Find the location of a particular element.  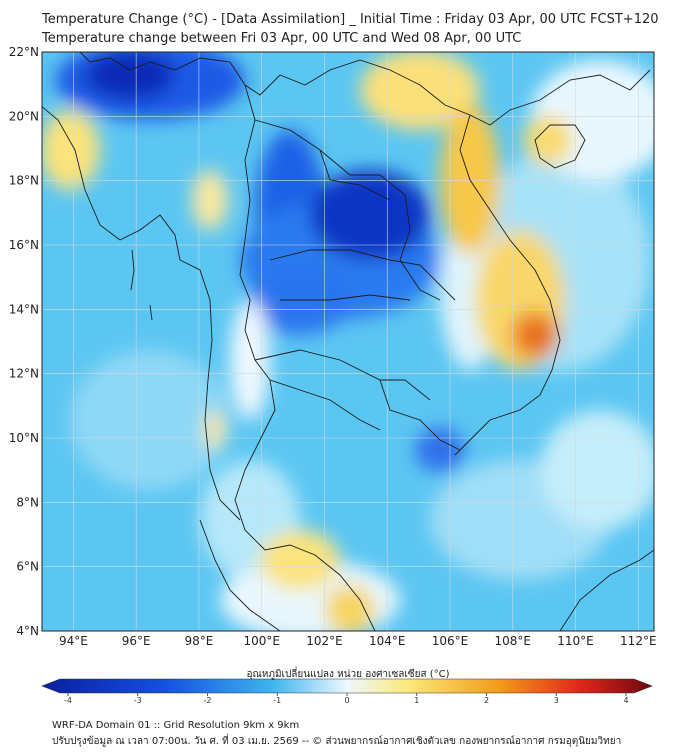

colorbar-tick-label: 3 is located at coordinates (556, 700).